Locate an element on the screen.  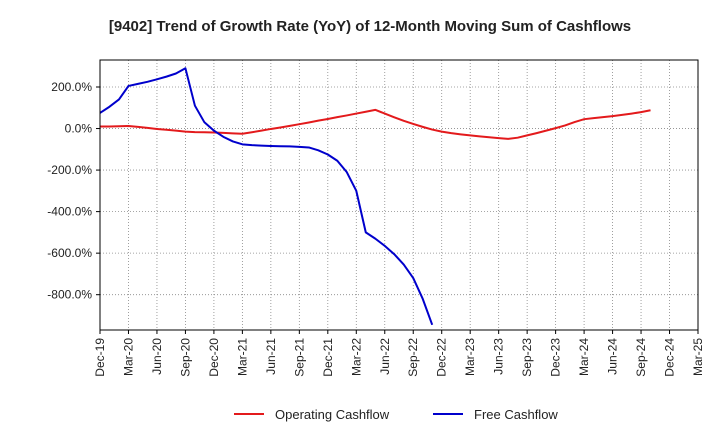
y-tick-label: 0.0% is located at coordinates (79, 129).